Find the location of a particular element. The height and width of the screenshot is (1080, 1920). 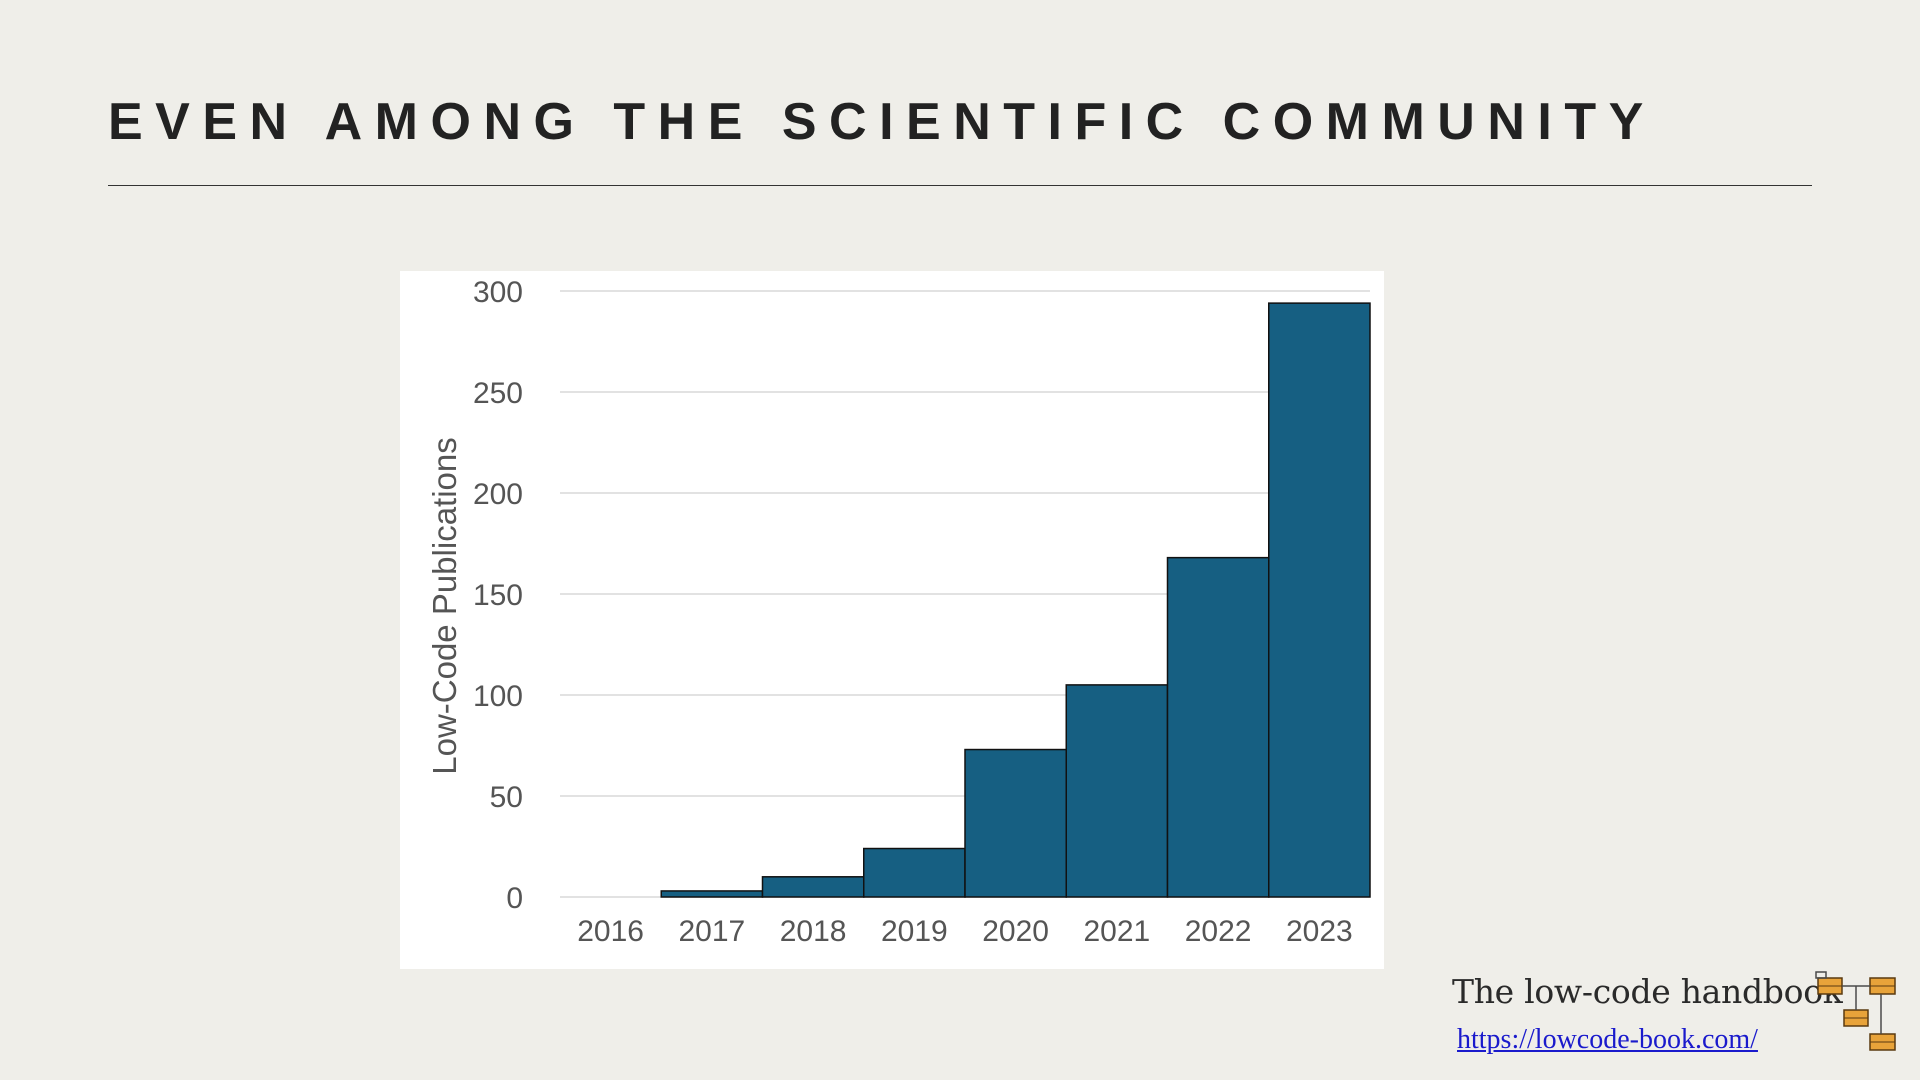

bar-2023 is located at coordinates (1319, 600).